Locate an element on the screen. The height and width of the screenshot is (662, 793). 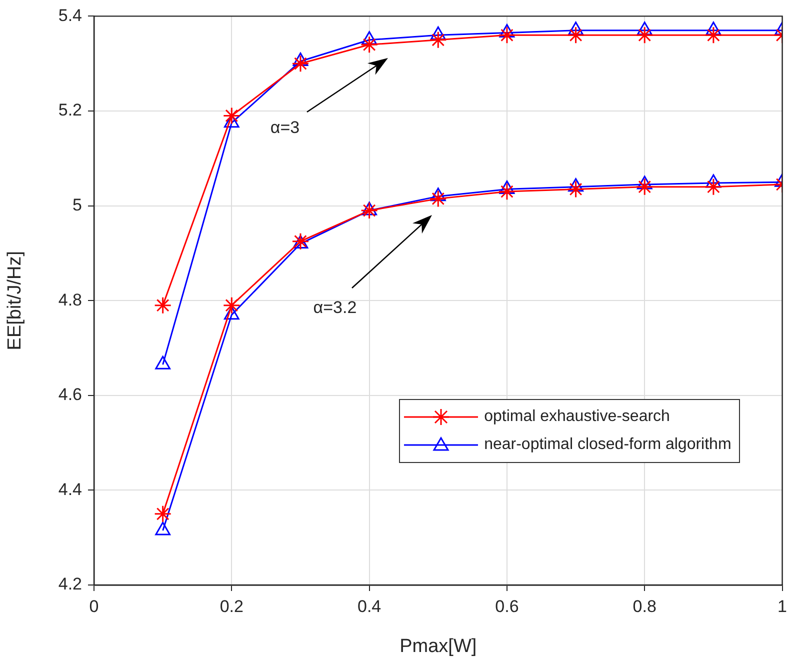
y-tick-label: 5.2 is located at coordinates (70, 110).